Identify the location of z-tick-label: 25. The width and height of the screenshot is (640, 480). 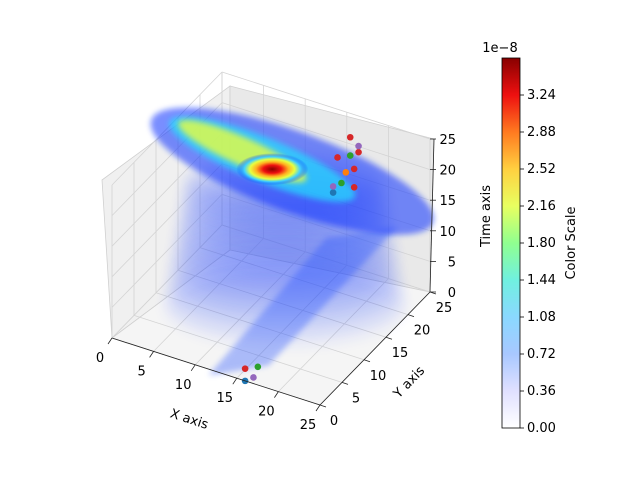
(447, 140).